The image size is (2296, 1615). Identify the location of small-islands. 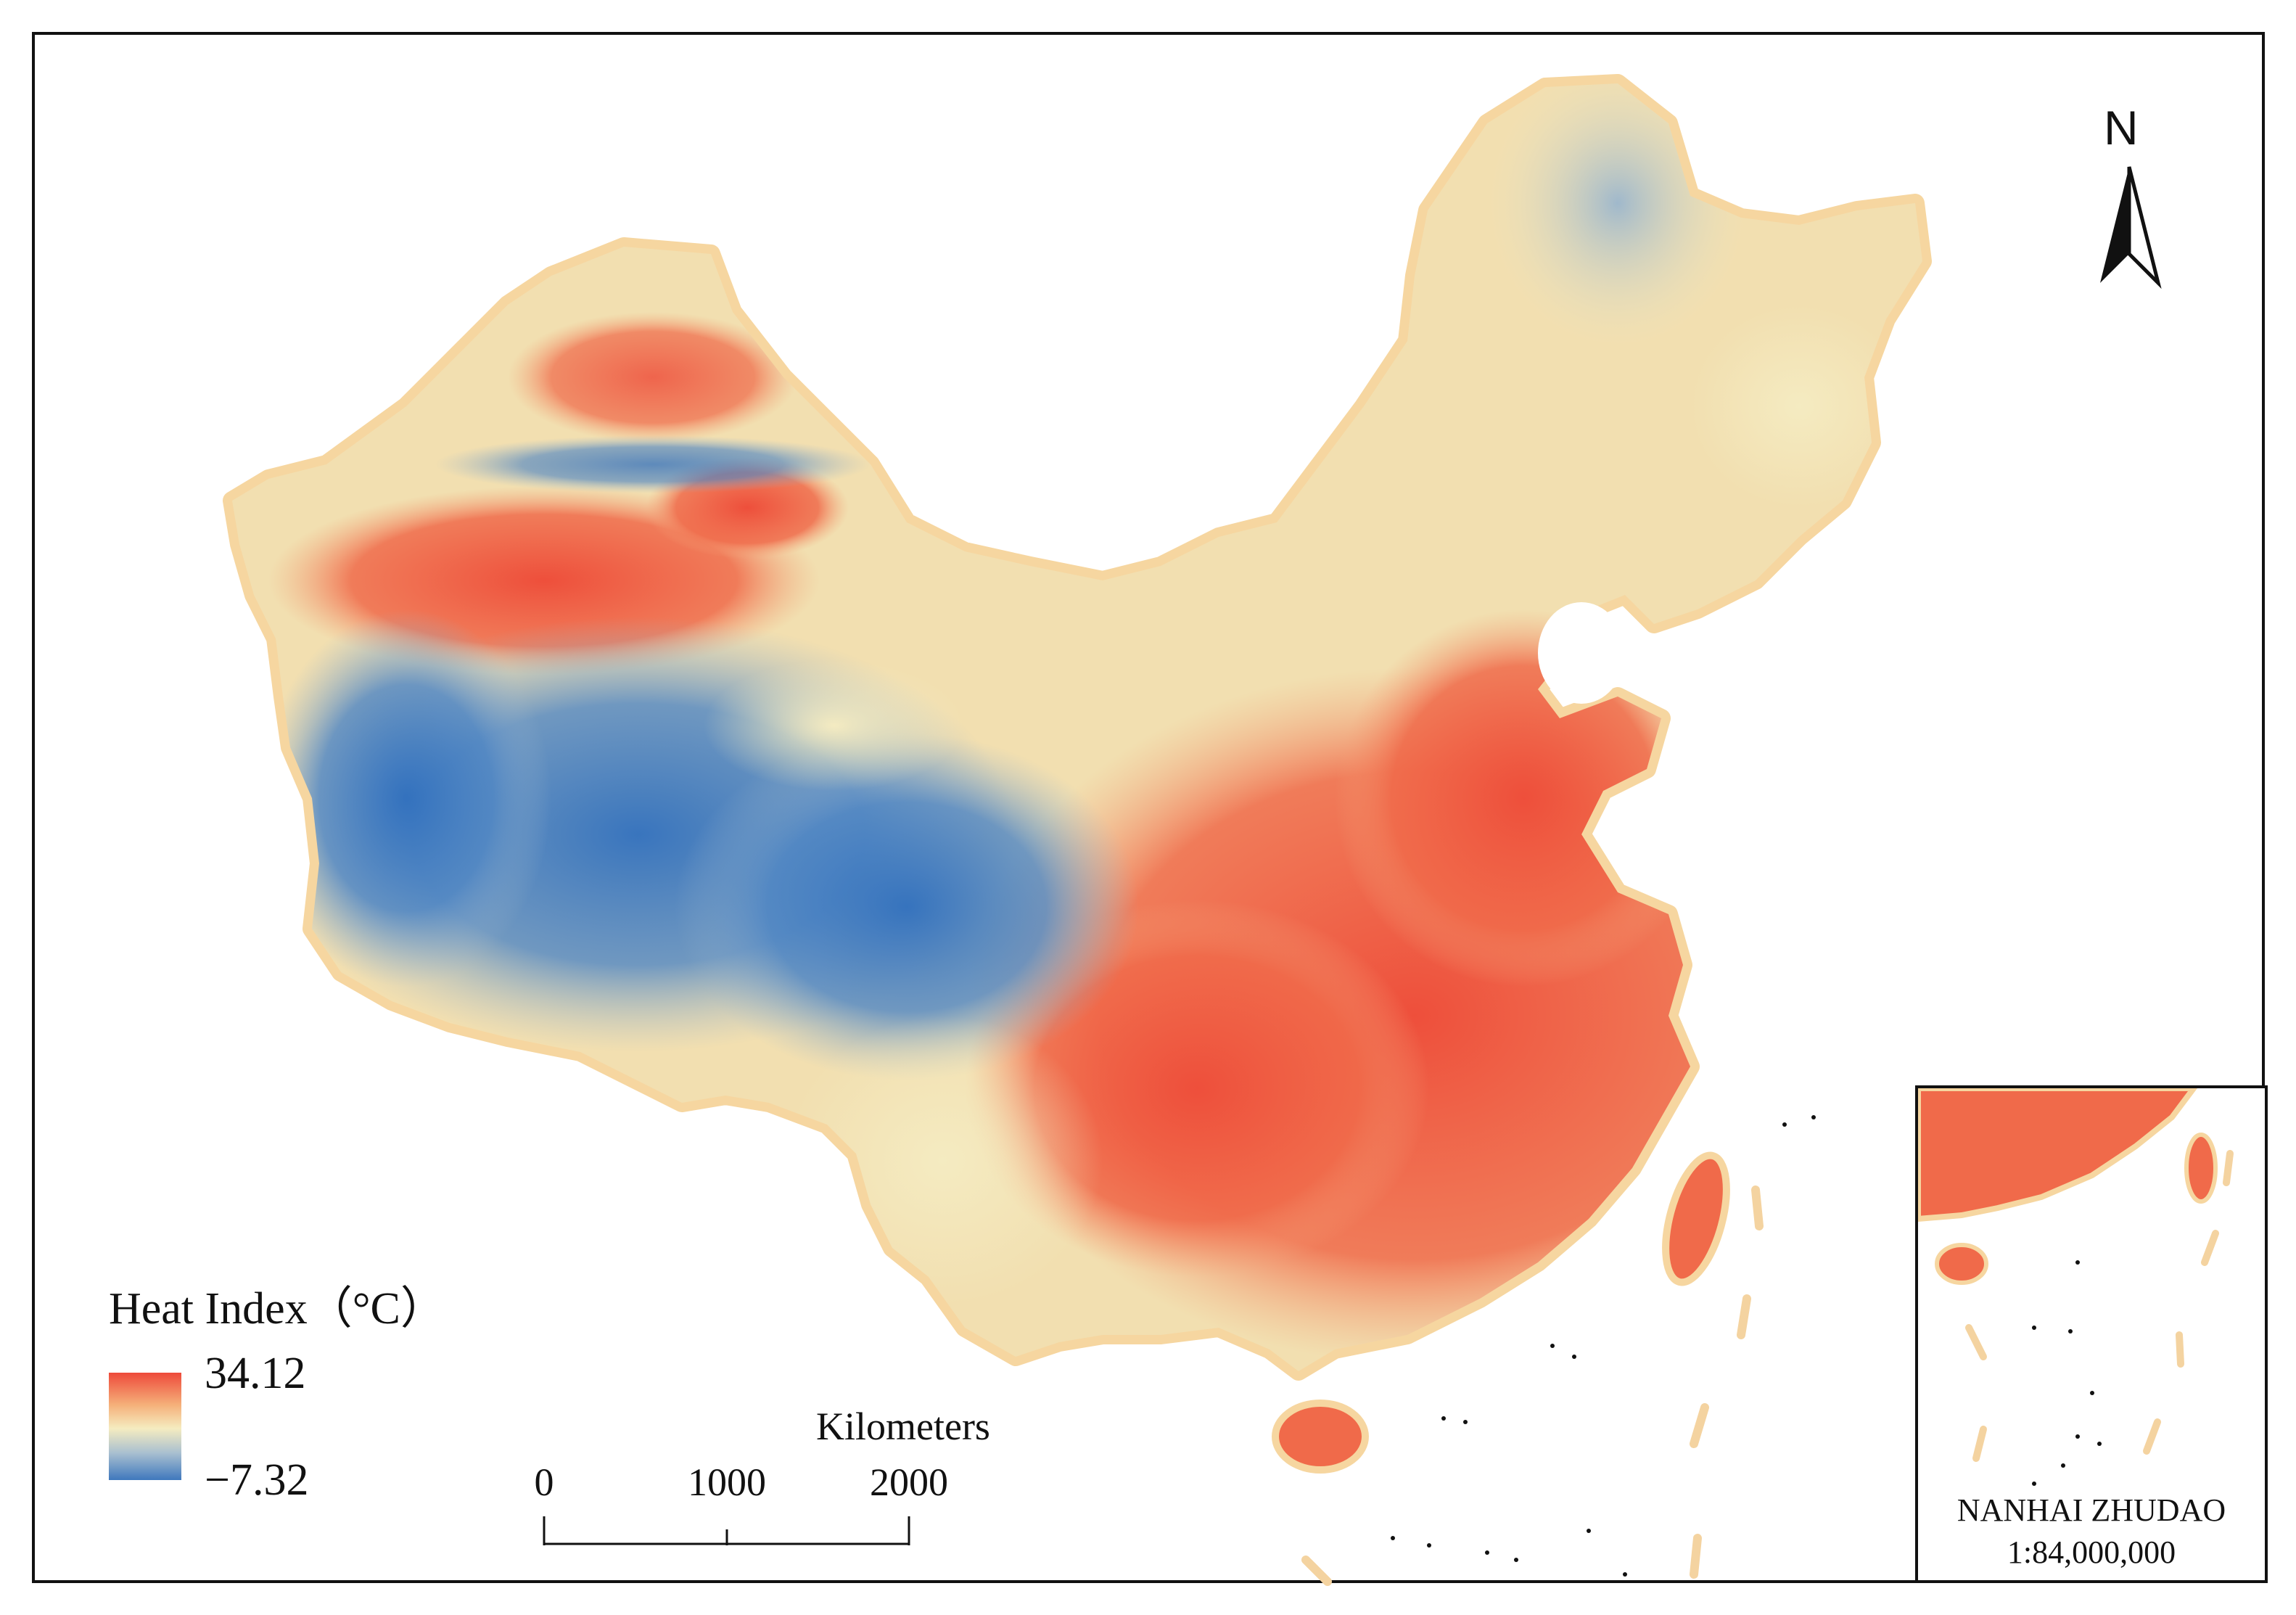
(1603, 1346).